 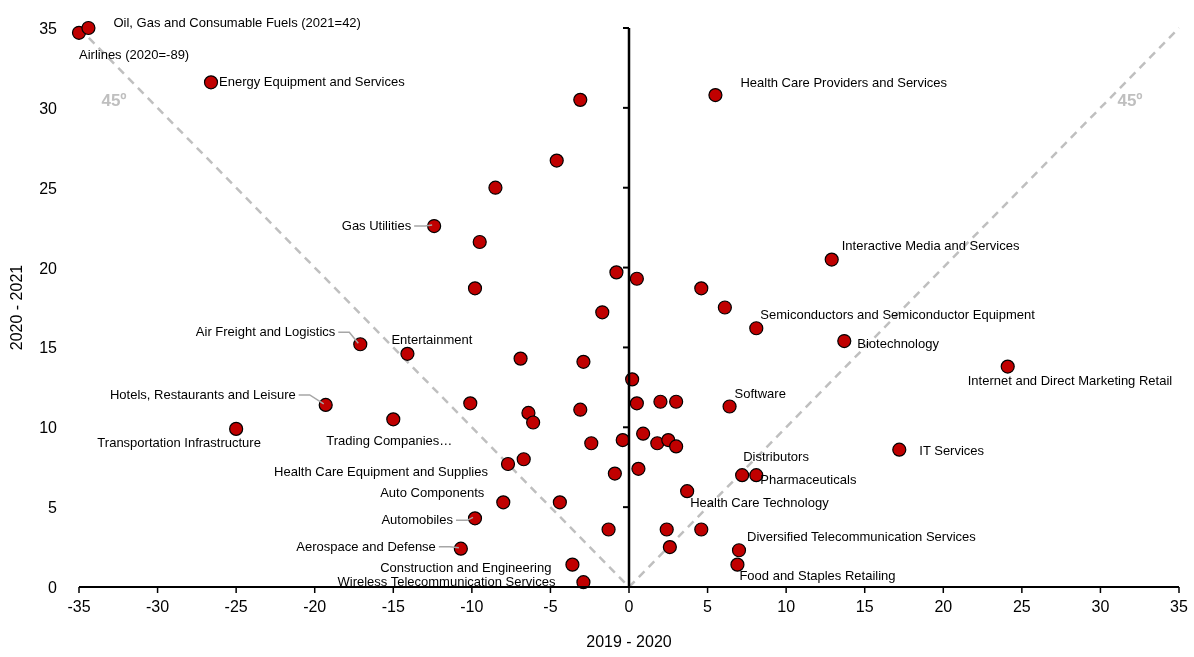 I want to click on annotation: Entertainment, so click(x=432, y=339).